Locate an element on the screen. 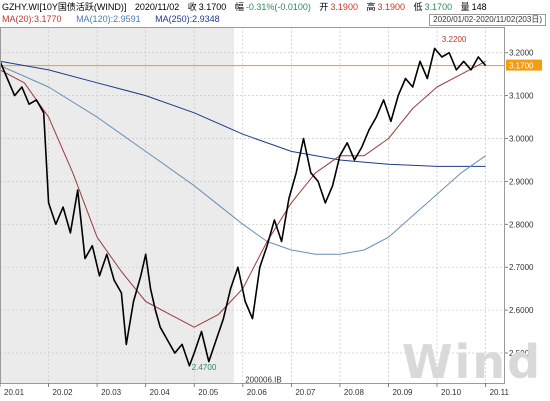  last-price-tag is located at coordinates (524, 65).